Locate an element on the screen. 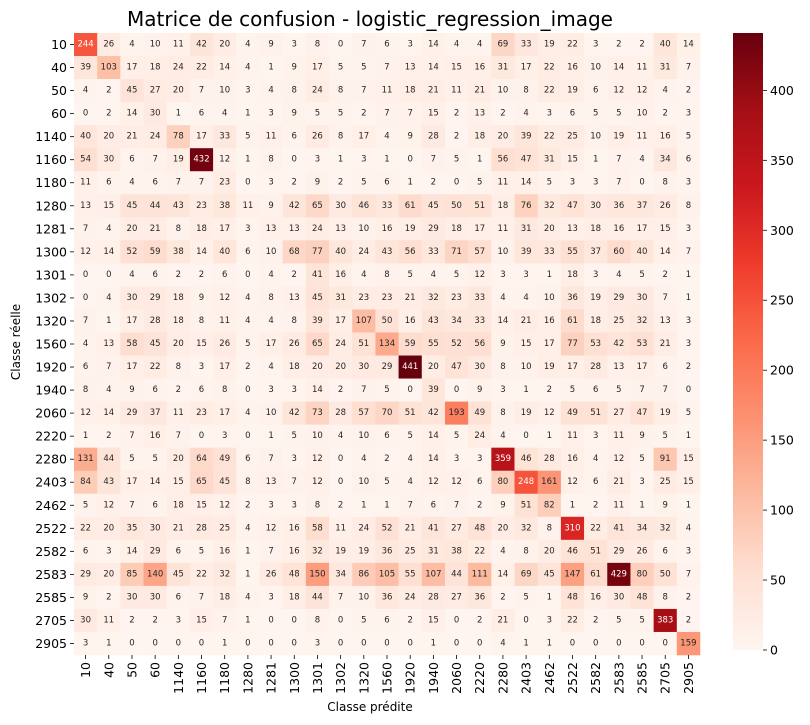 This screenshot has height=725, width=810. cell-value: 12 is located at coordinates (317, 459).